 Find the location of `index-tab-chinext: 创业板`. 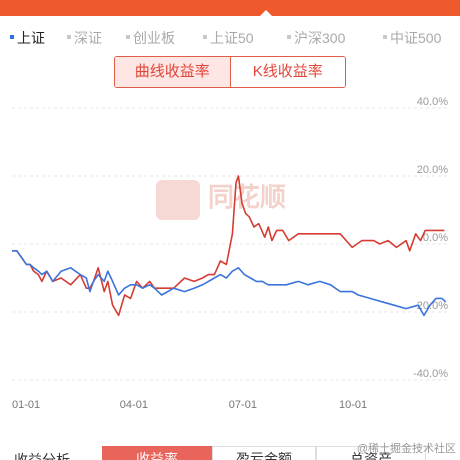

index-tab-chinext: 创业板 is located at coordinates (150, 38).